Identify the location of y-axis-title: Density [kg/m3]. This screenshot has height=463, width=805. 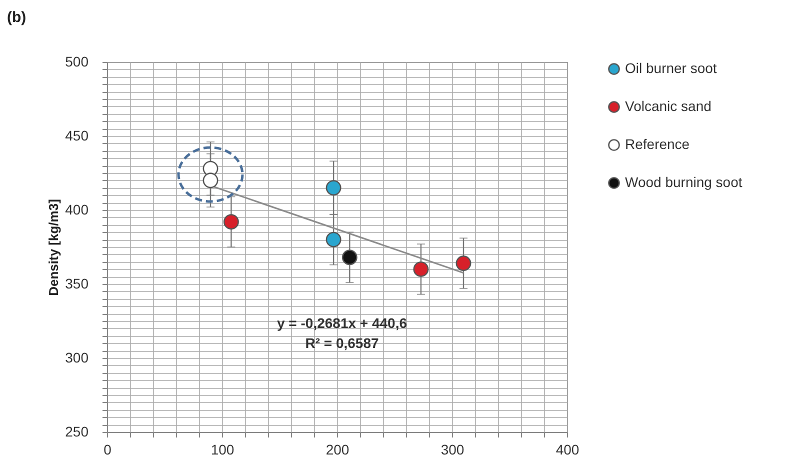
(54, 247).